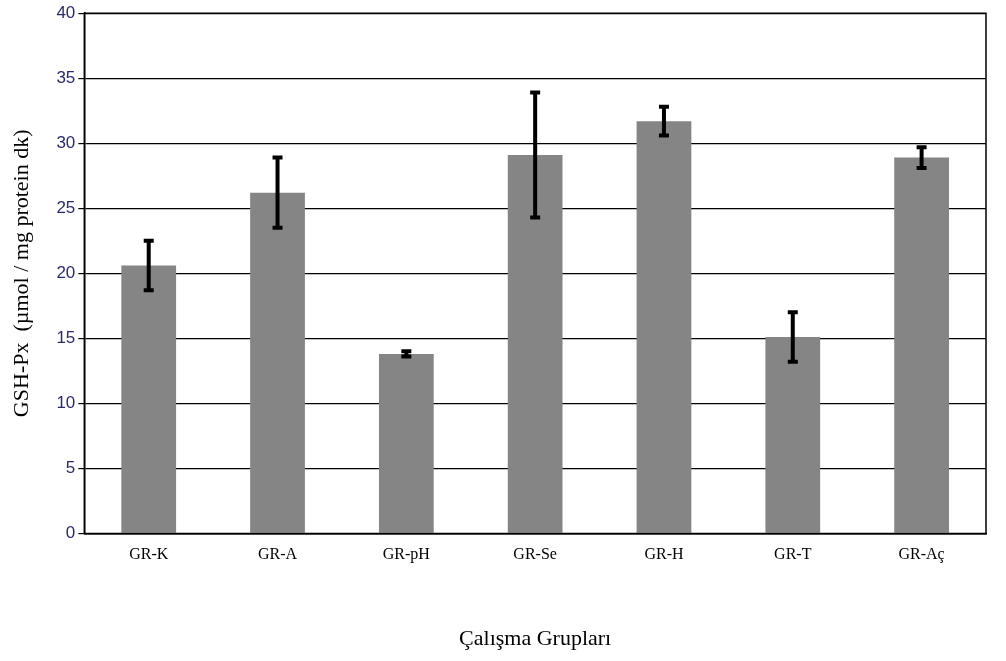 Image resolution: width=1006 pixels, height=661 pixels. I want to click on y-tick-label: 15, so click(66, 338).